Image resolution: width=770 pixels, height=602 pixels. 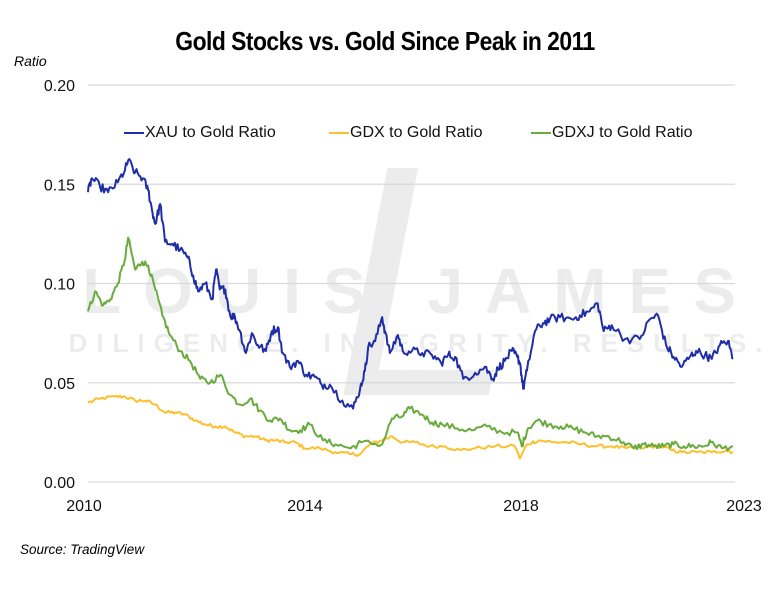 I want to click on x-tick-label: 2014, so click(x=305, y=506).